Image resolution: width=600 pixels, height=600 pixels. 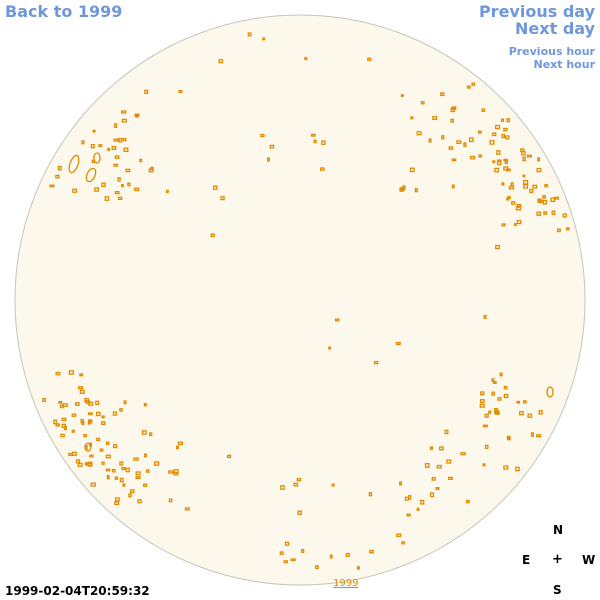 I want to click on active-region-contour, so click(x=74, y=164).